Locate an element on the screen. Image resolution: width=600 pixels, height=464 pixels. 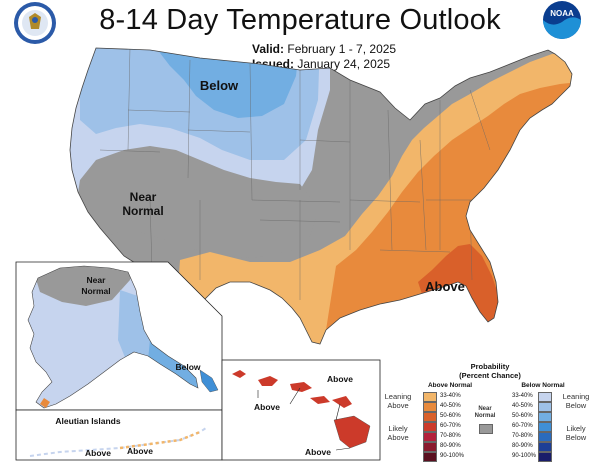
below-level-label-4: 60-70% is located at coordinates (522, 426).